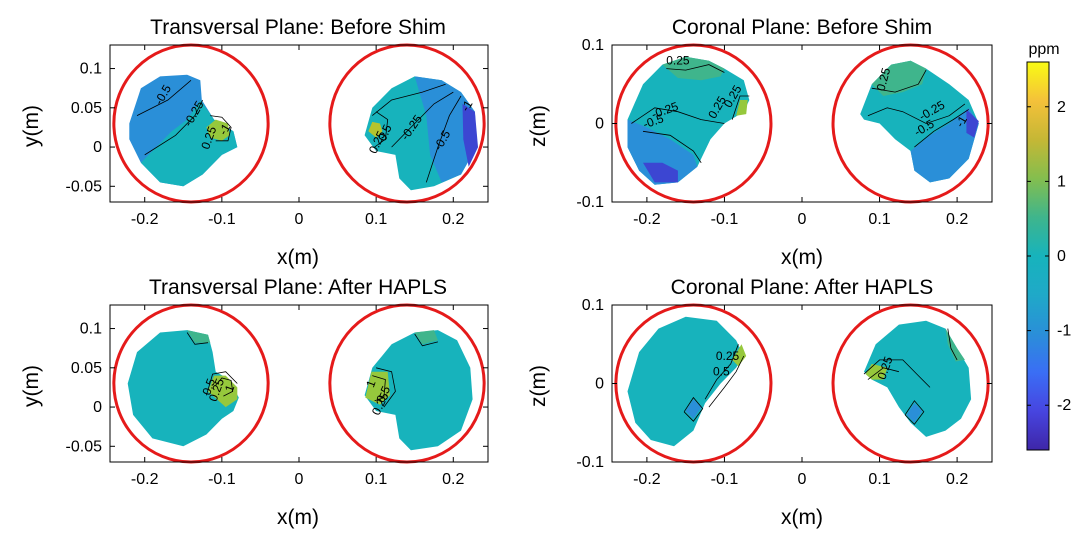  I want to click on field-region-left-warm, so click(223, 391).